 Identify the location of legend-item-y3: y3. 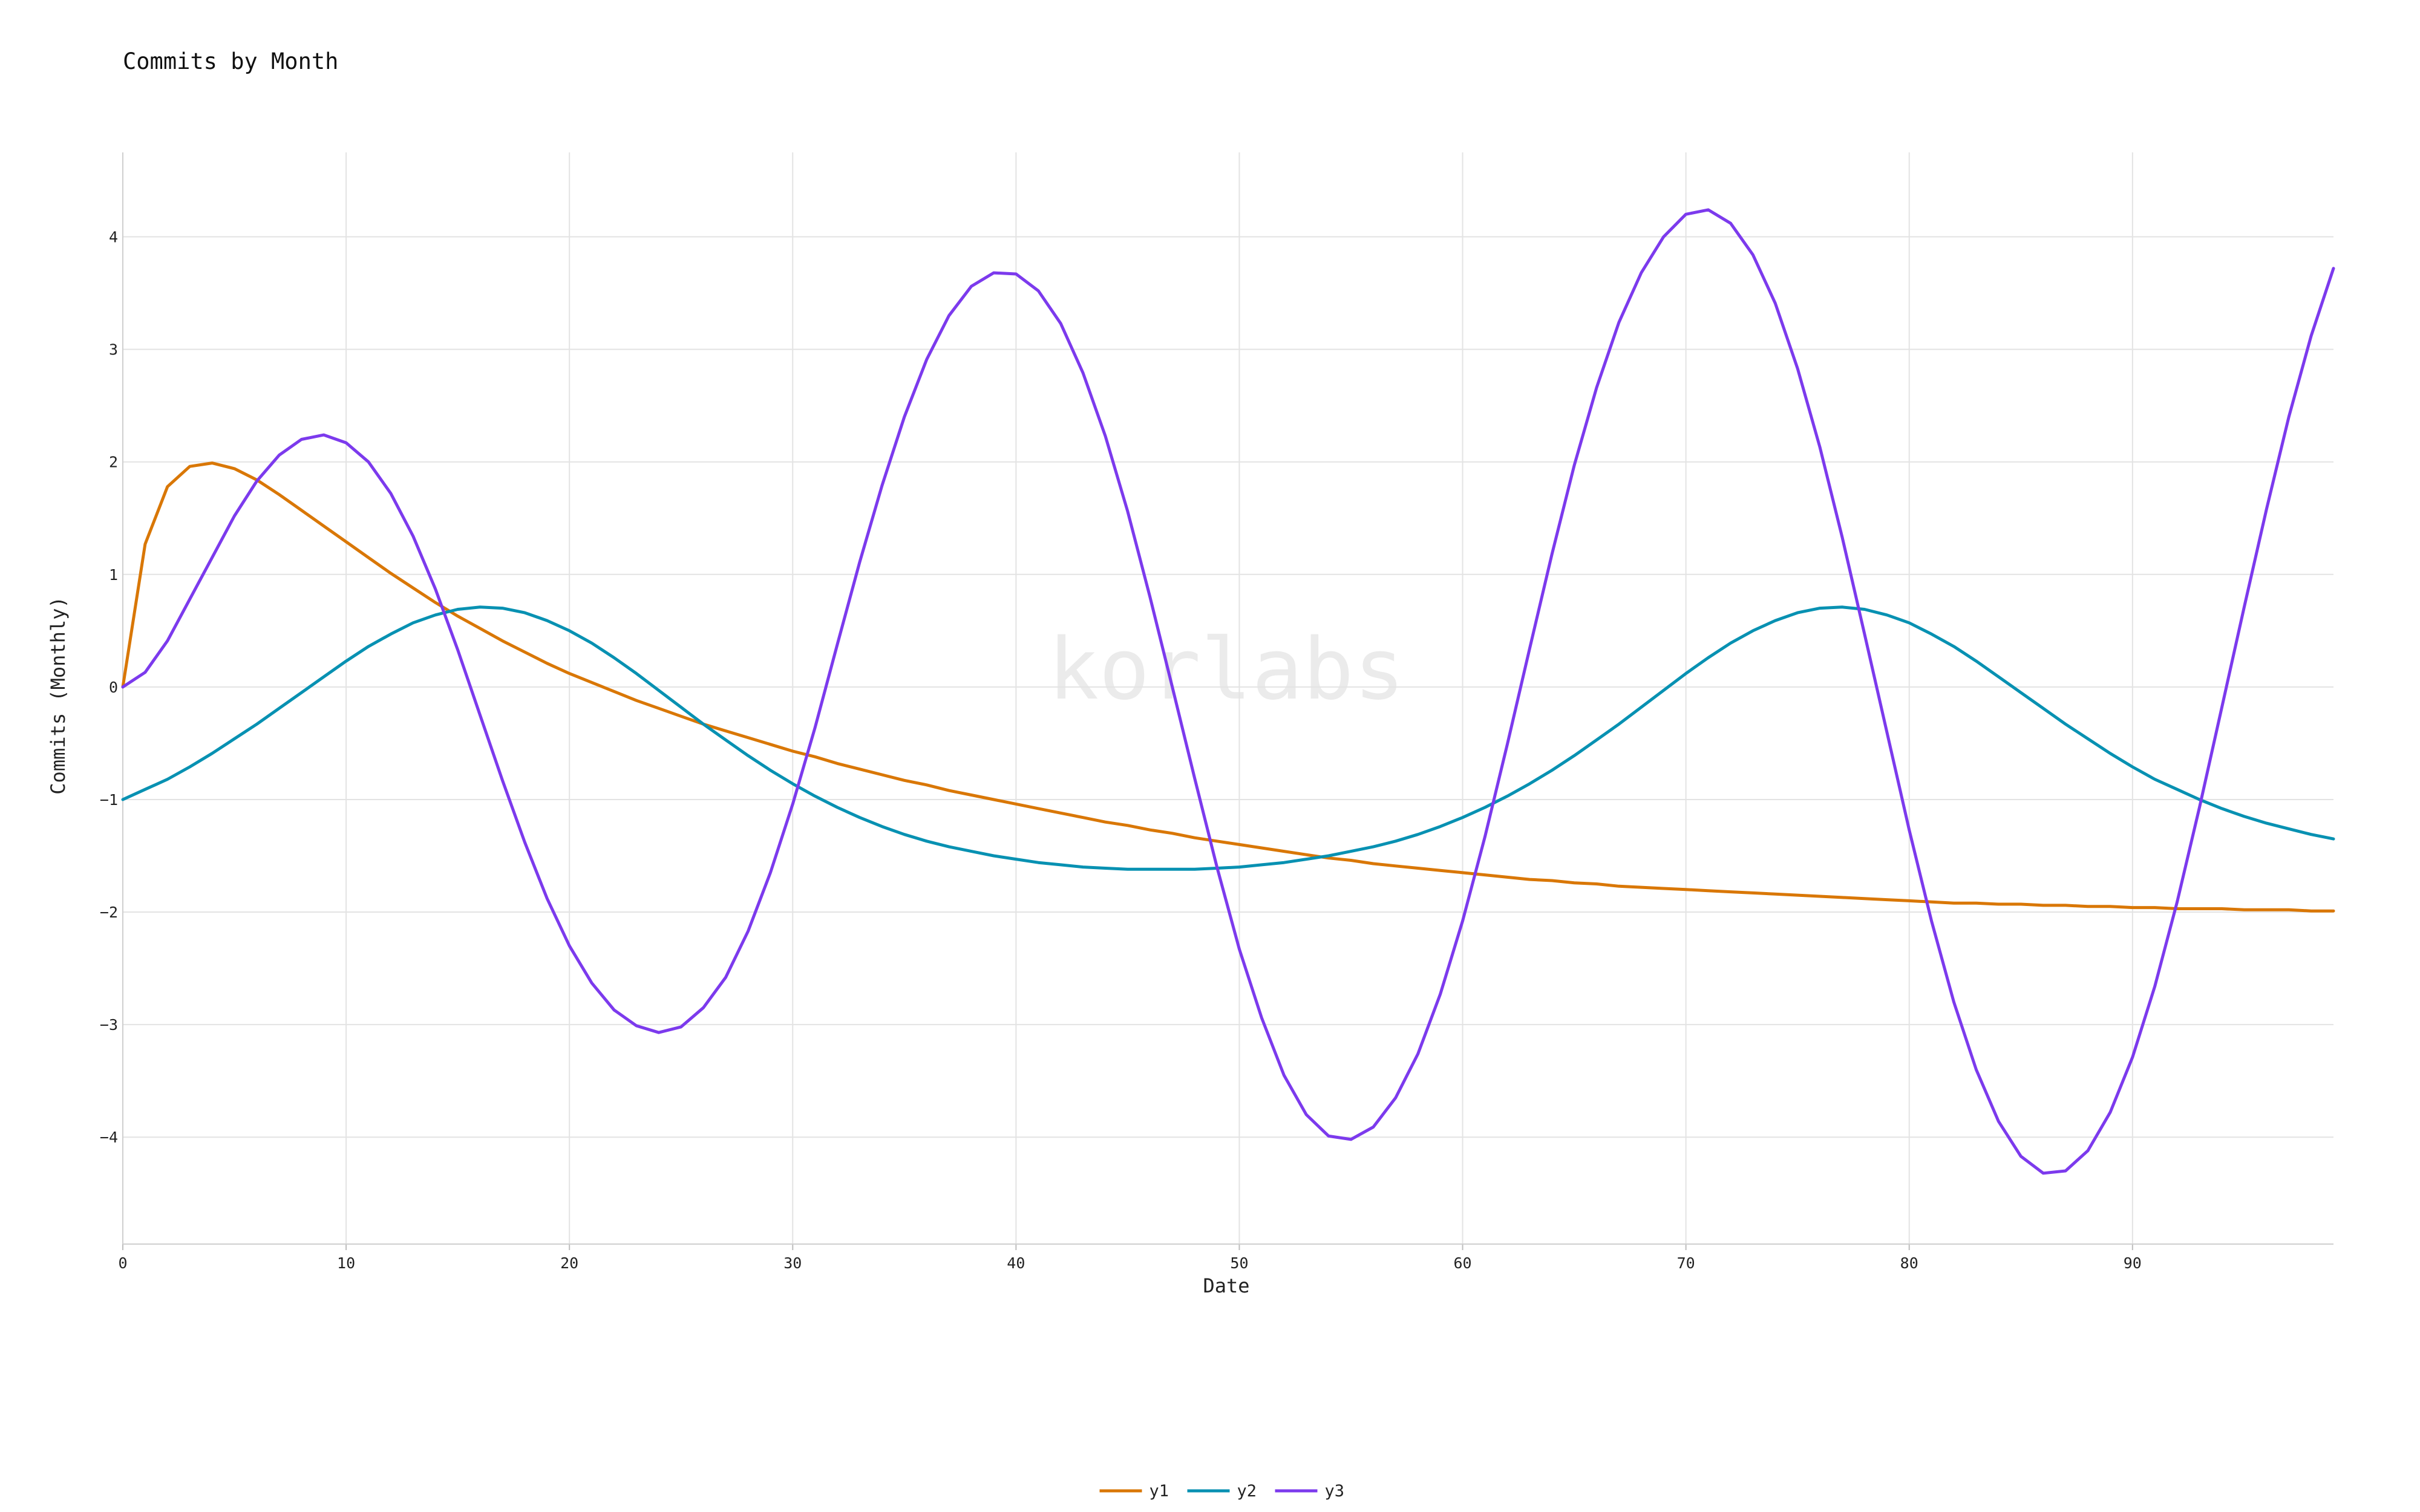
(1310, 1491).